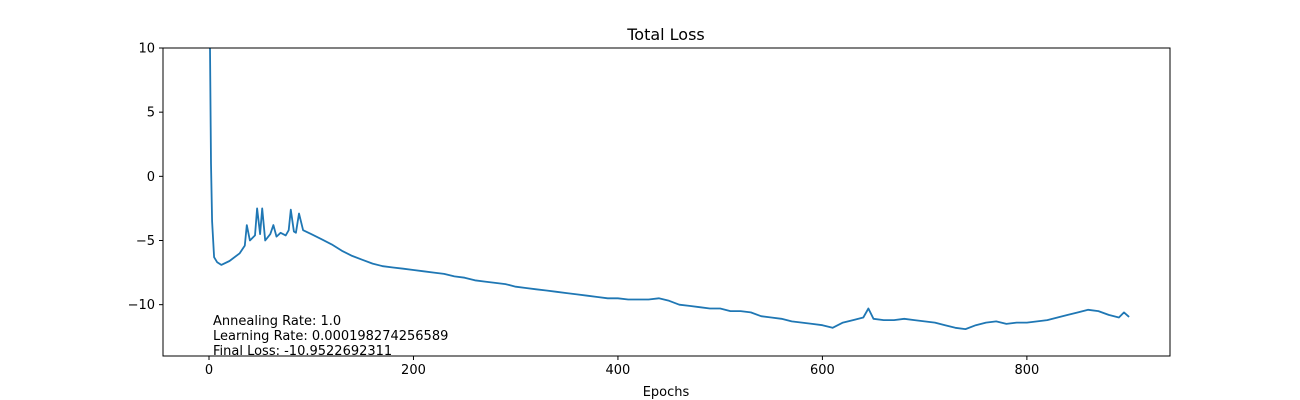 The image size is (1300, 400). I want to click on y-tick-label: 10, so click(146, 49).